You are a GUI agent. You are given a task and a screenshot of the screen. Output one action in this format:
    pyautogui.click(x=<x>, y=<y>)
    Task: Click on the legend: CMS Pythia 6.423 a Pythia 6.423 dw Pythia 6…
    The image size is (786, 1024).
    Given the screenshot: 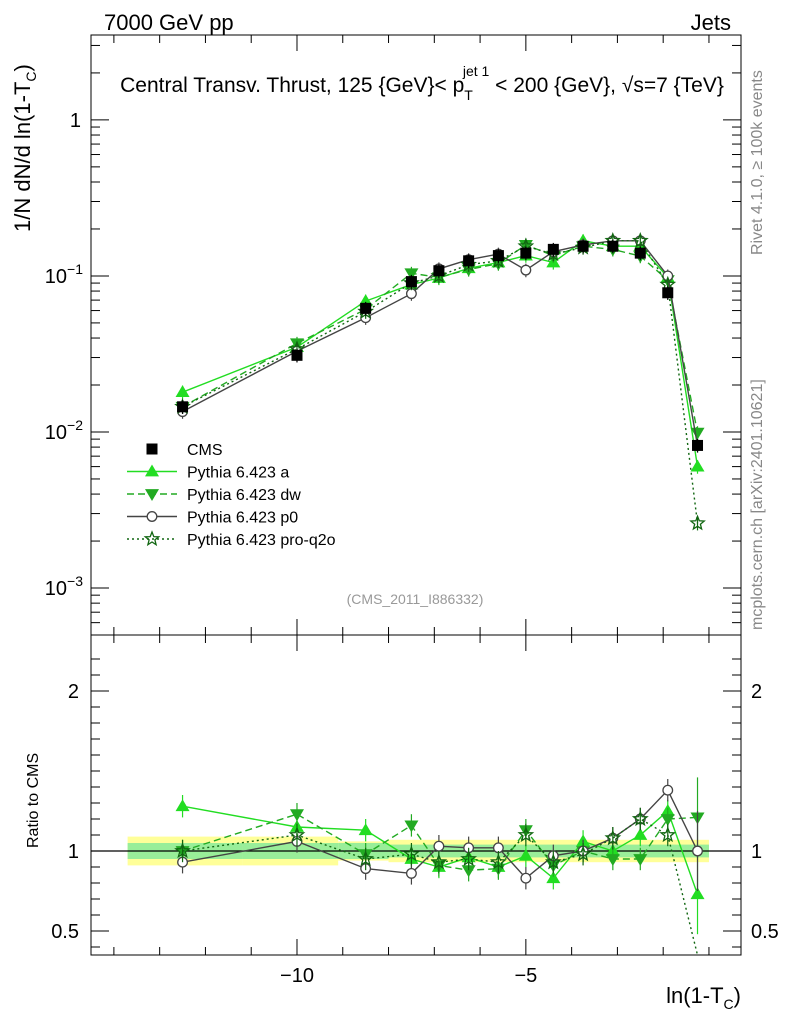 What is the action you would take?
    pyautogui.click(x=231, y=495)
    